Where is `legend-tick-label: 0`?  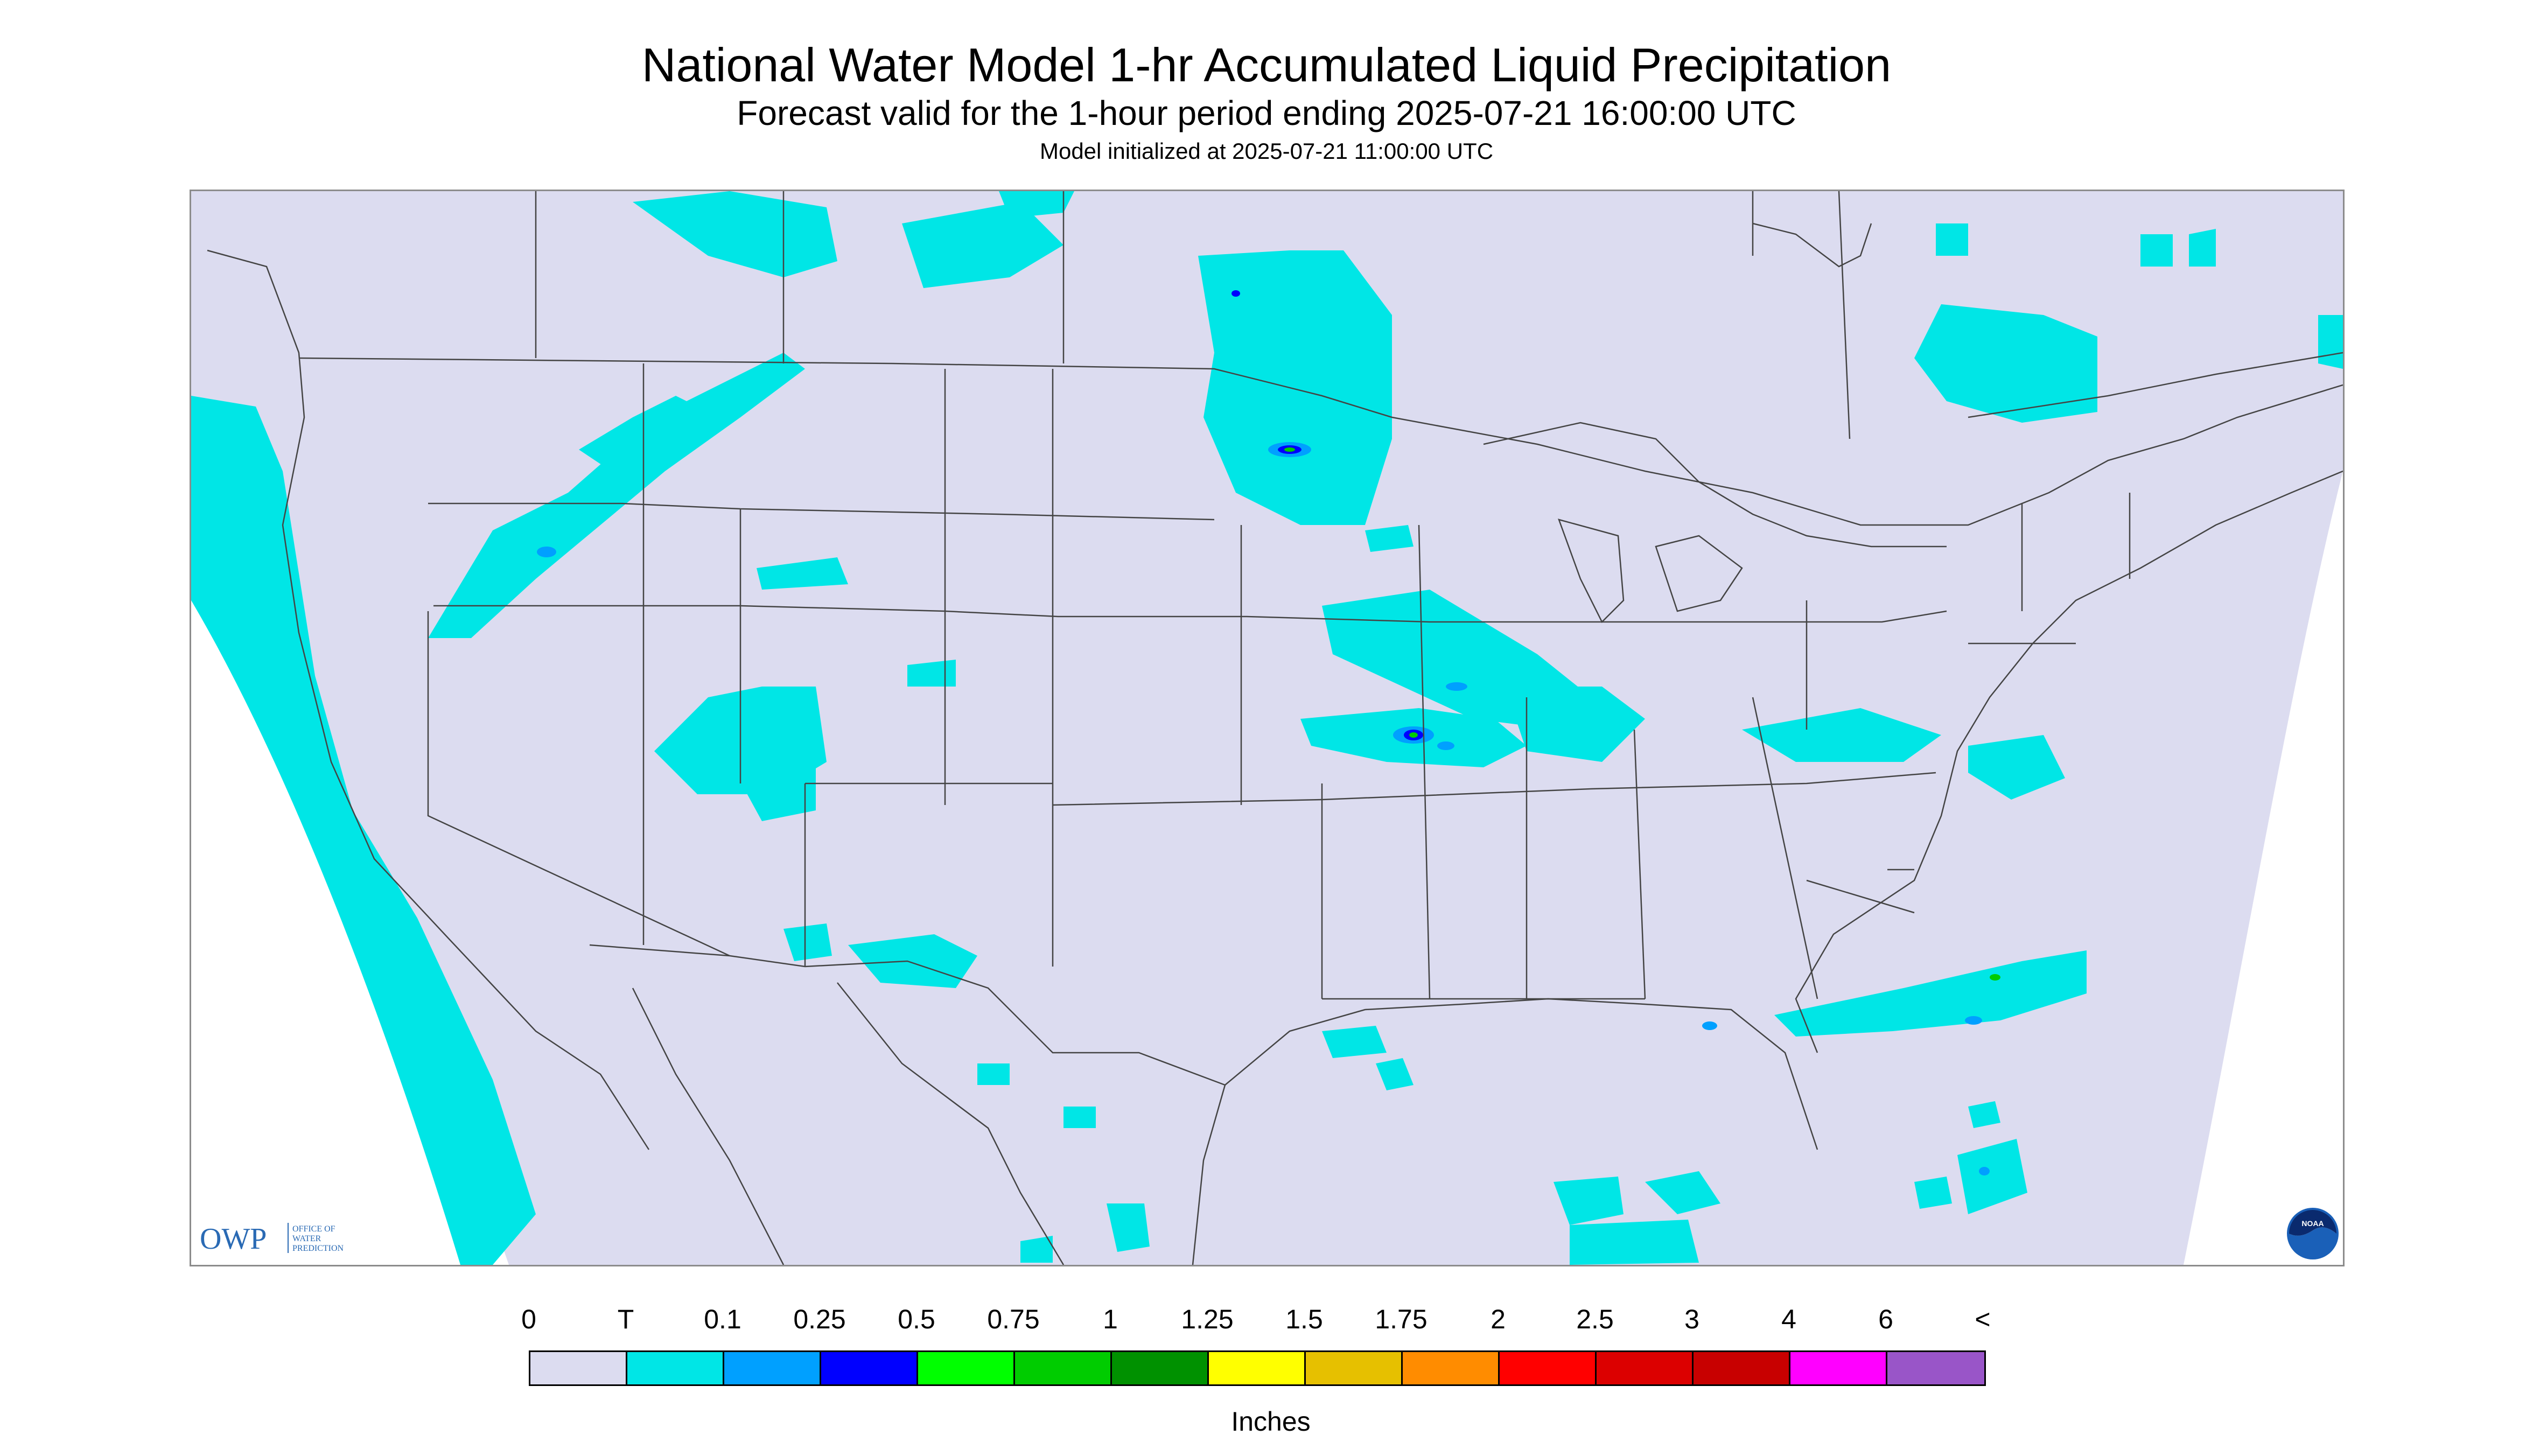
legend-tick-label: 0 is located at coordinates (529, 1319).